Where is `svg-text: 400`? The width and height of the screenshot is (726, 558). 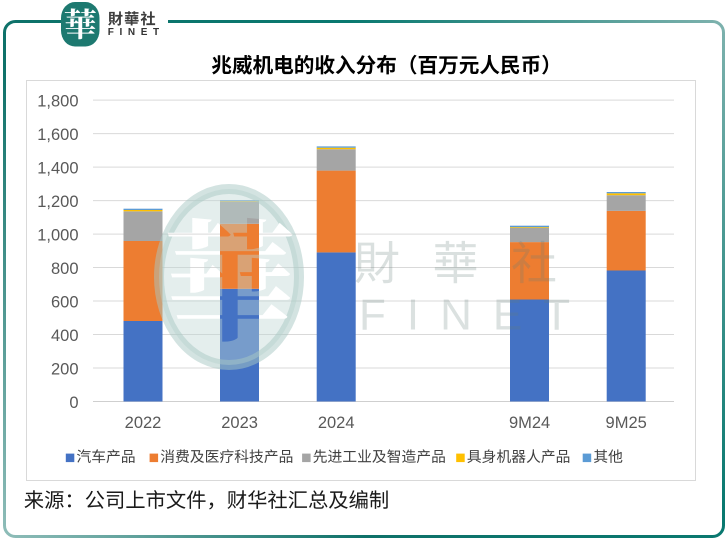
svg-text: 400 is located at coordinates (65, 336).